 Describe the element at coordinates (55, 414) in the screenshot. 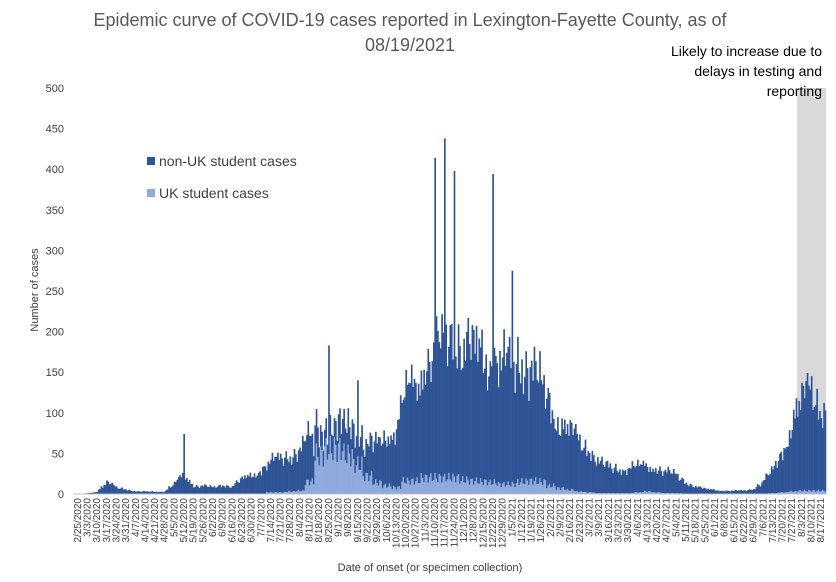

I see `y-tick-label: 100` at that location.